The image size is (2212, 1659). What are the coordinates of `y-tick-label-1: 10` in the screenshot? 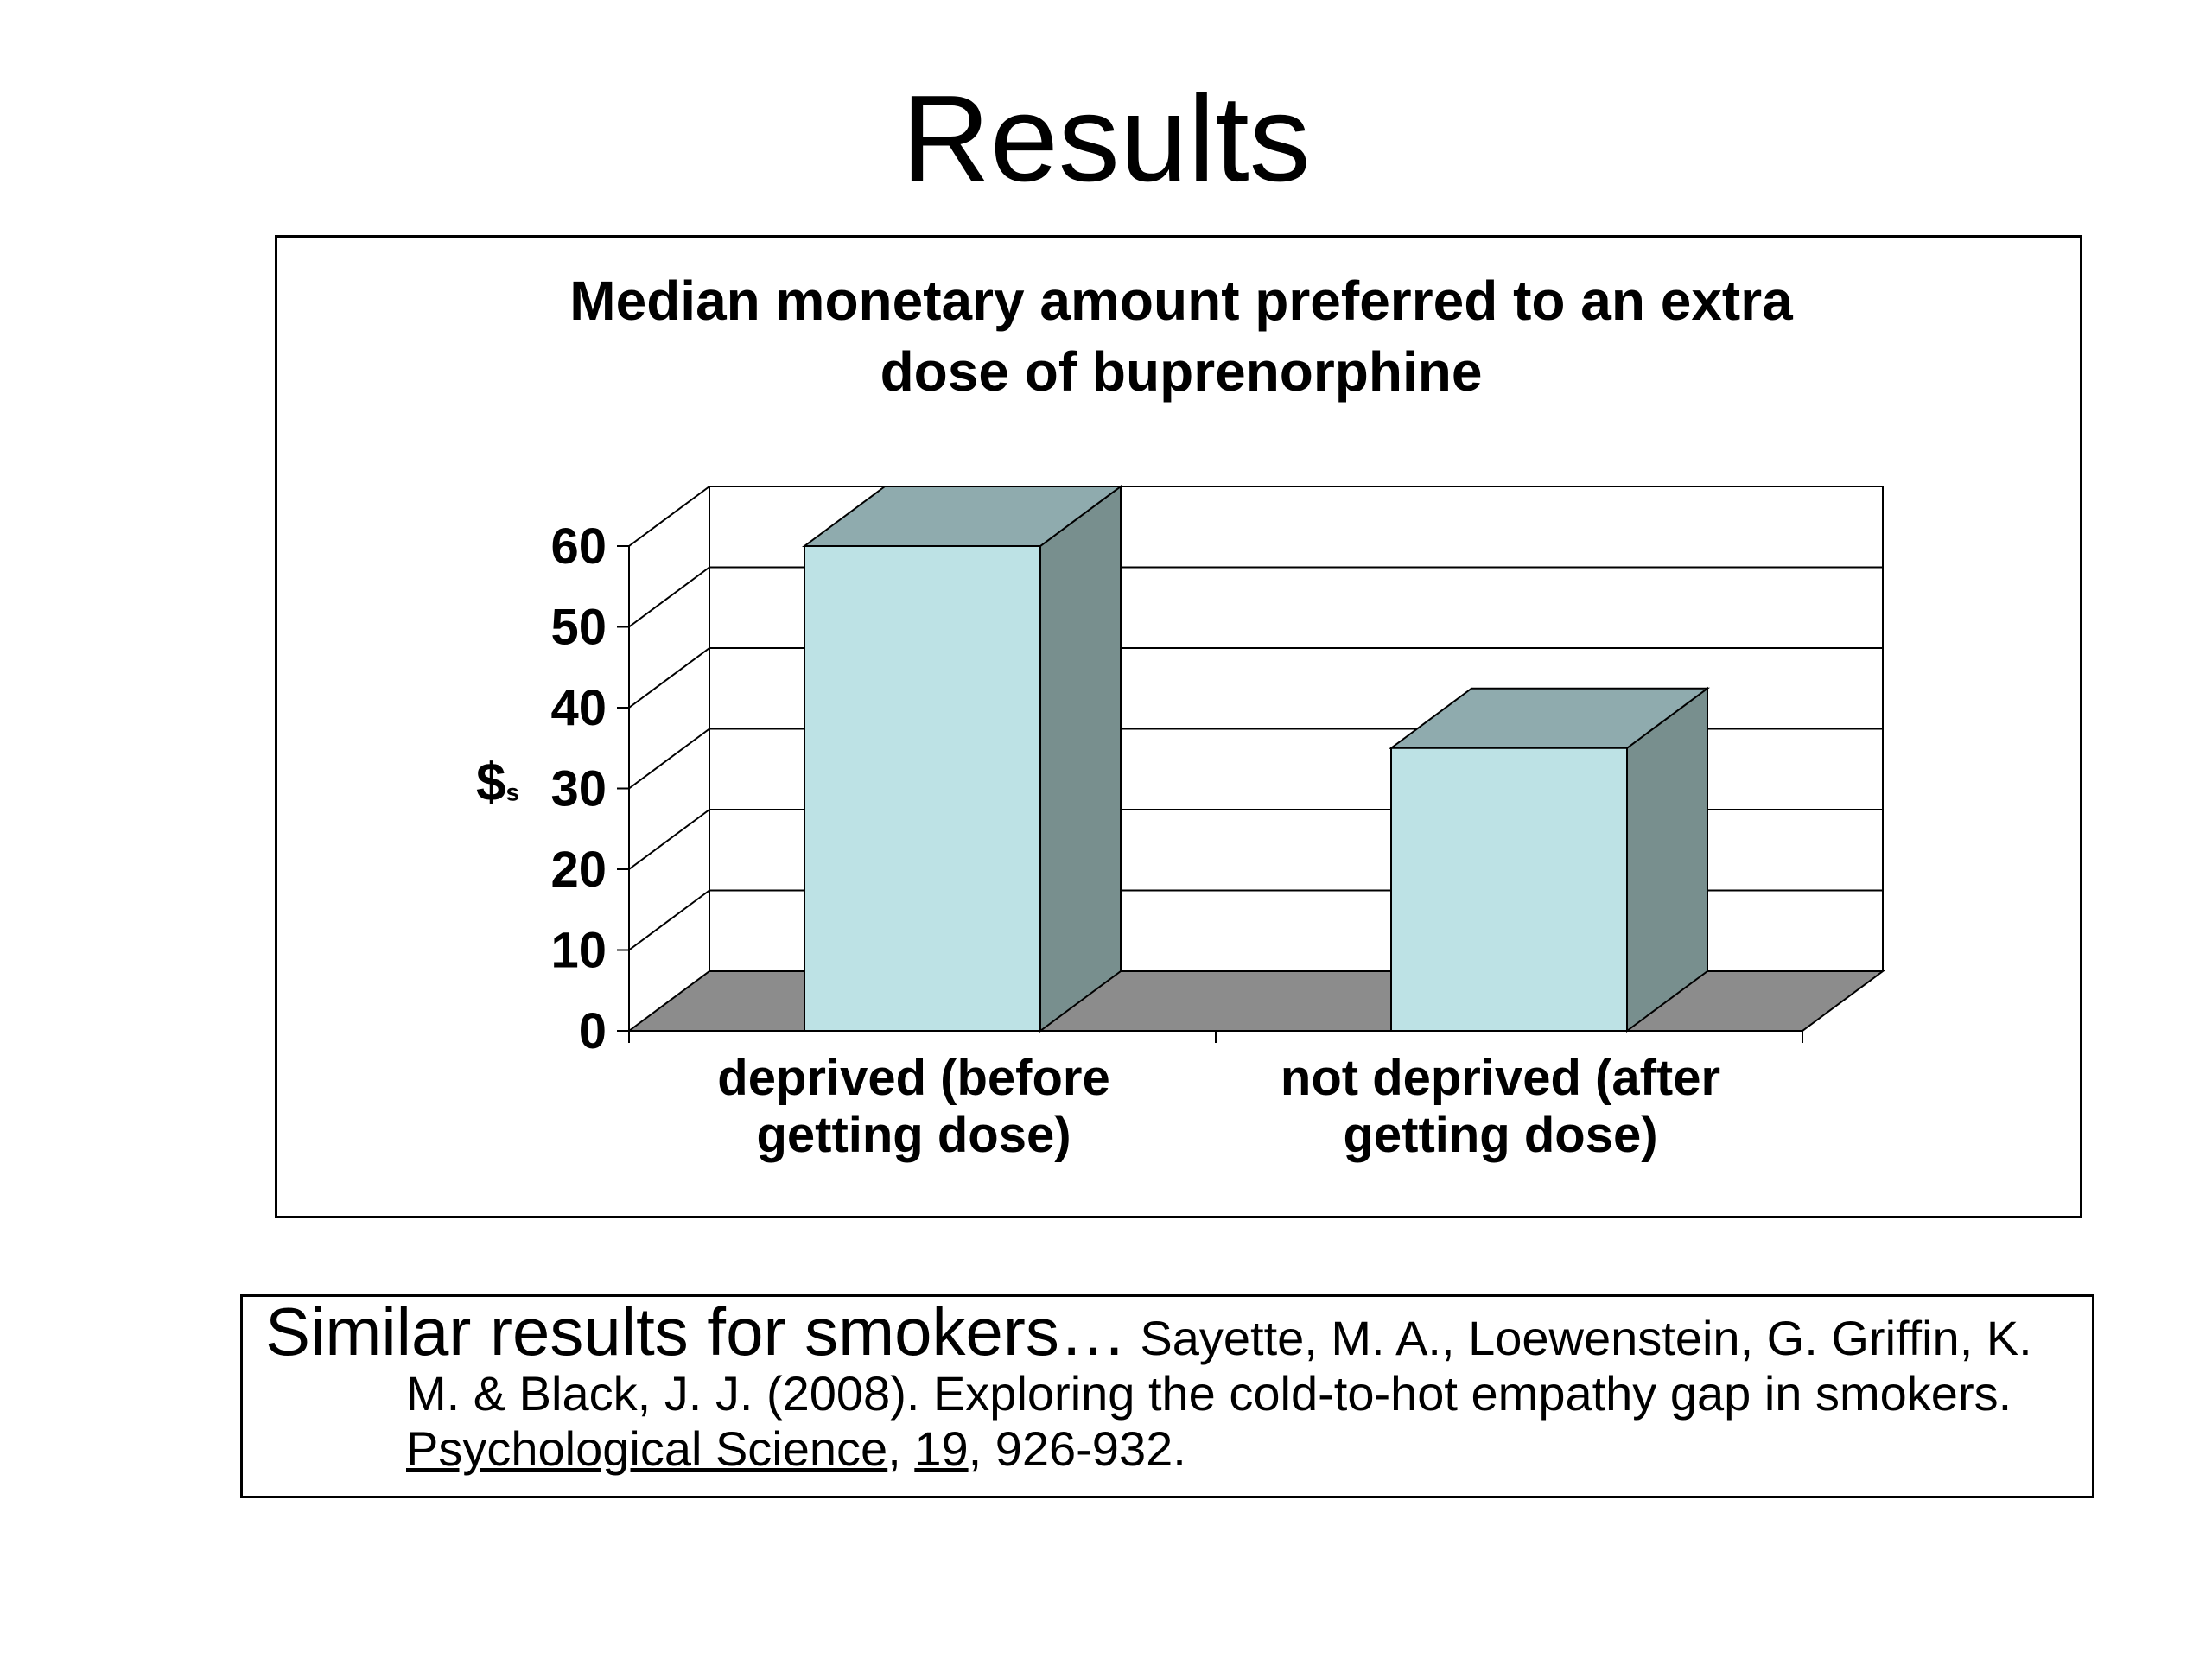 It's located at (578, 951).